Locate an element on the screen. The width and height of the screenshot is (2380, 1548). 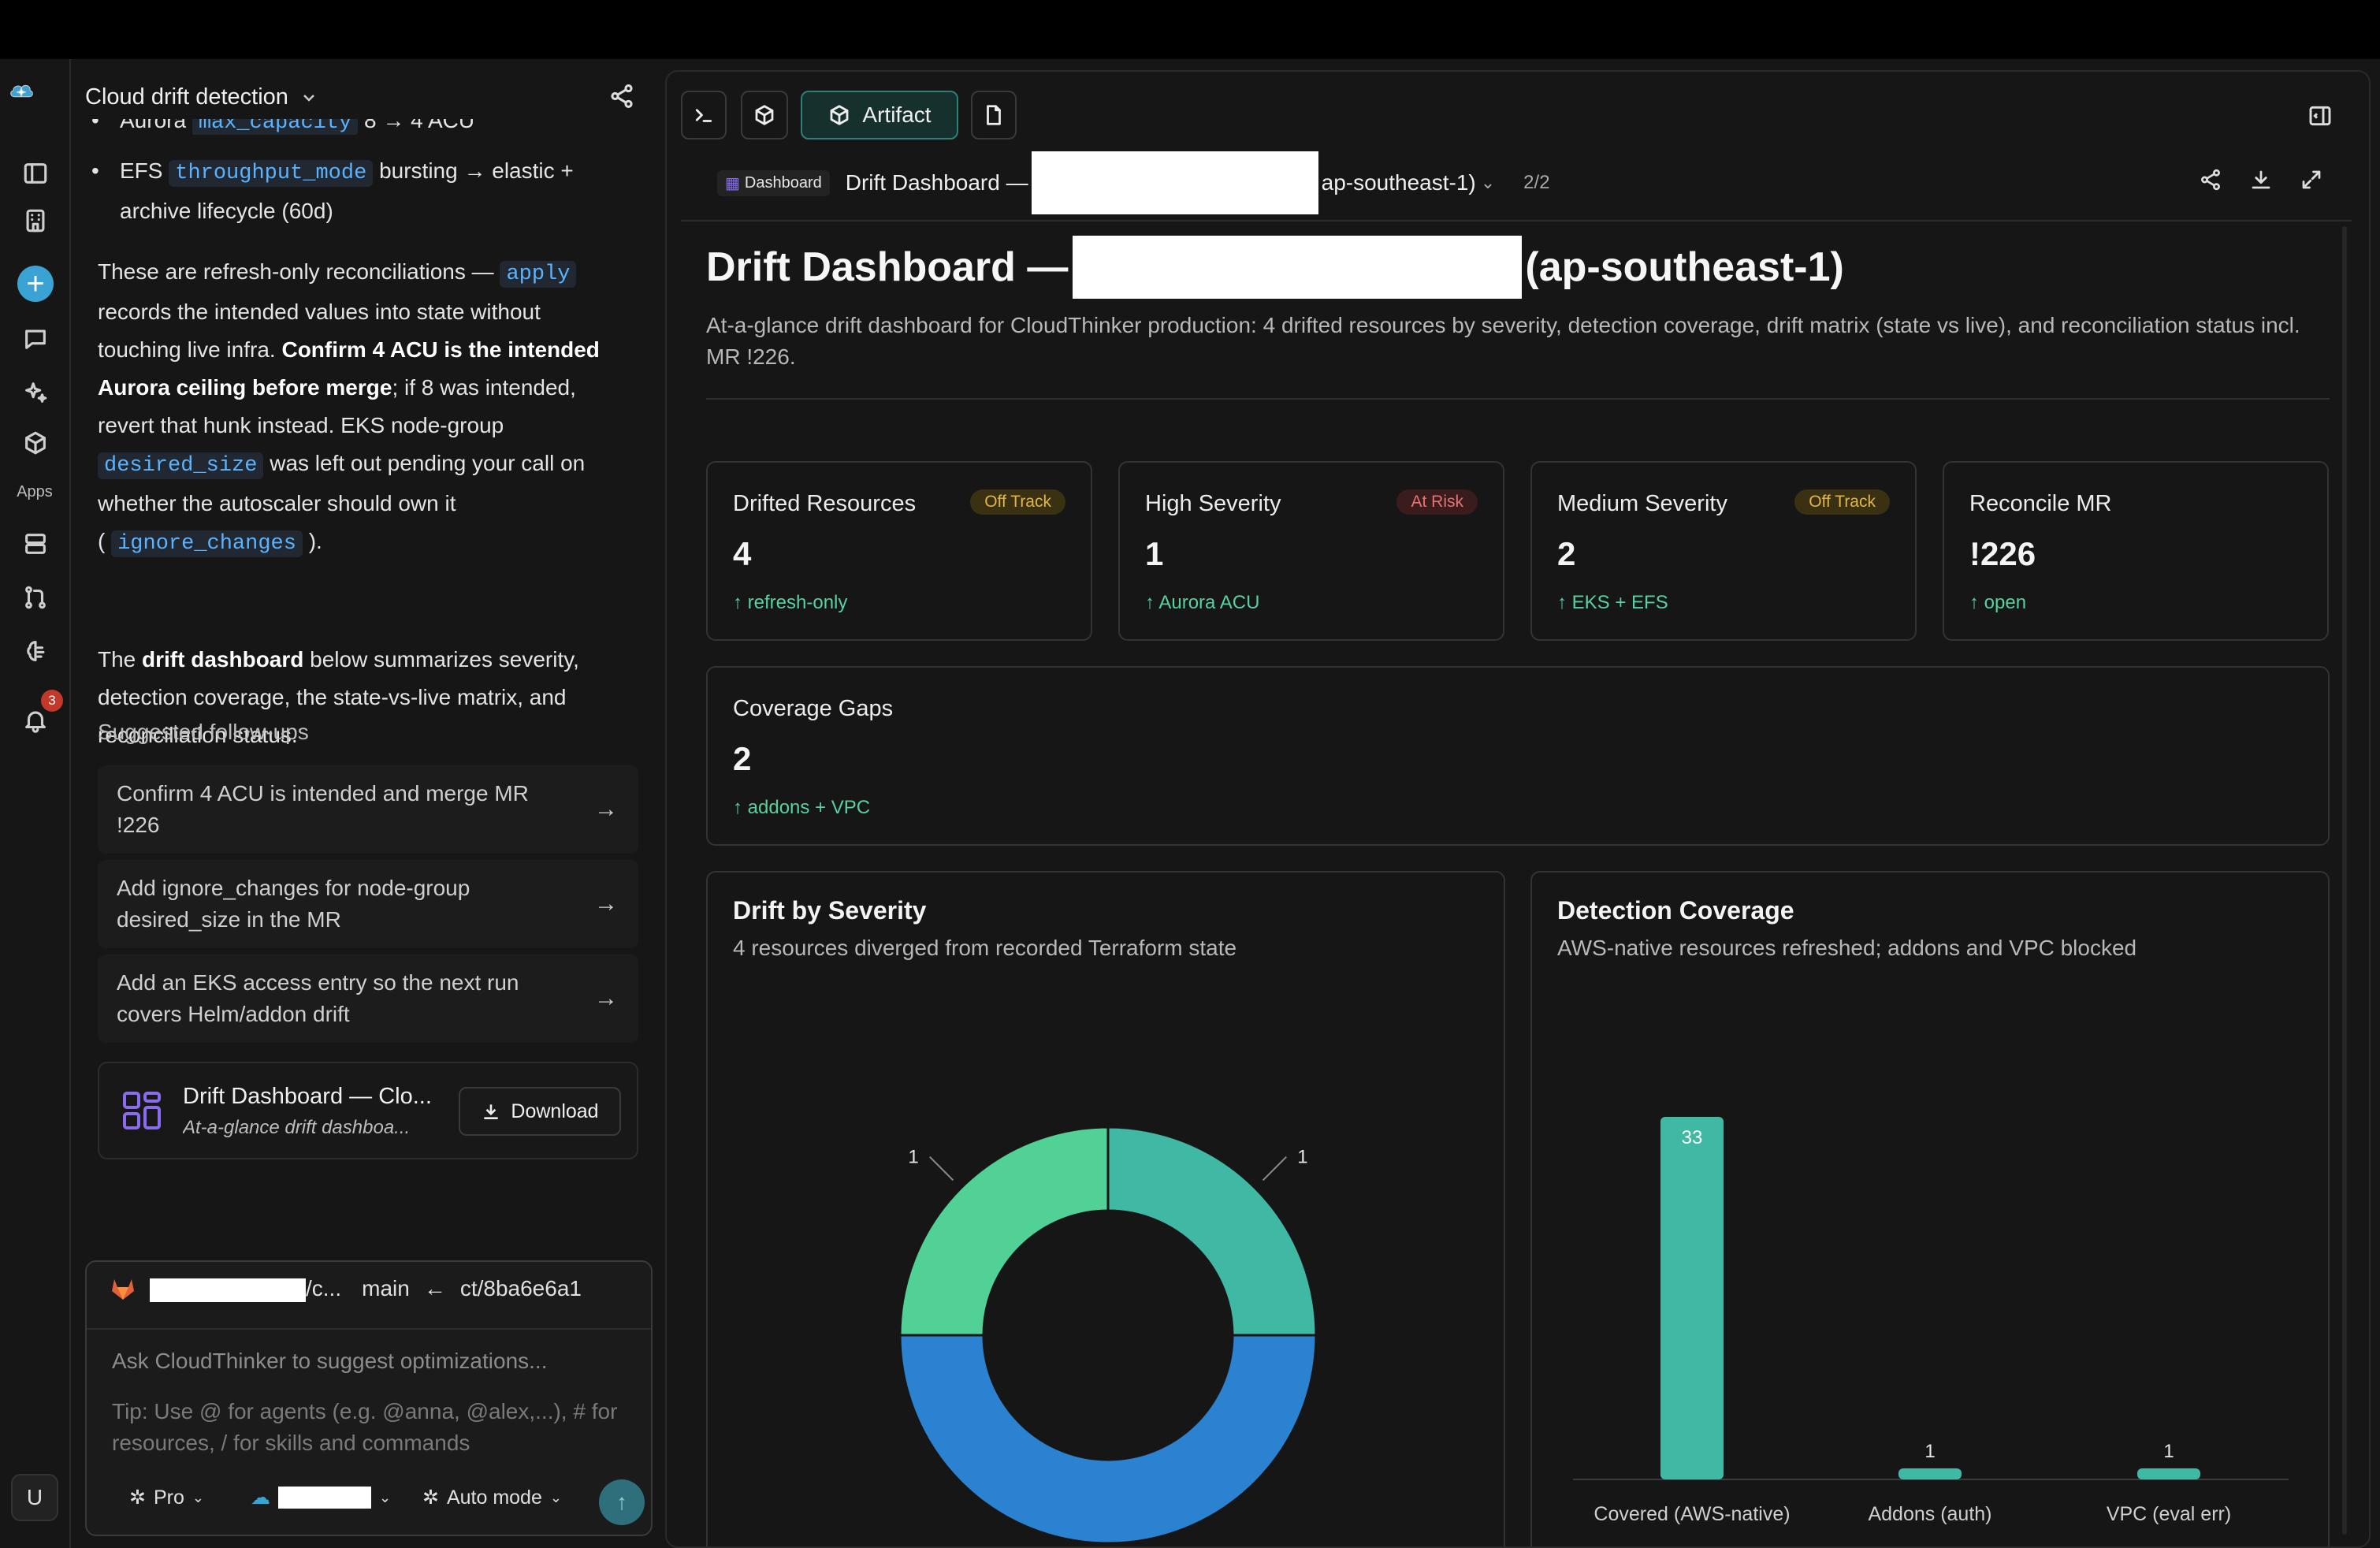
download-button: Download is located at coordinates (540, 1111).